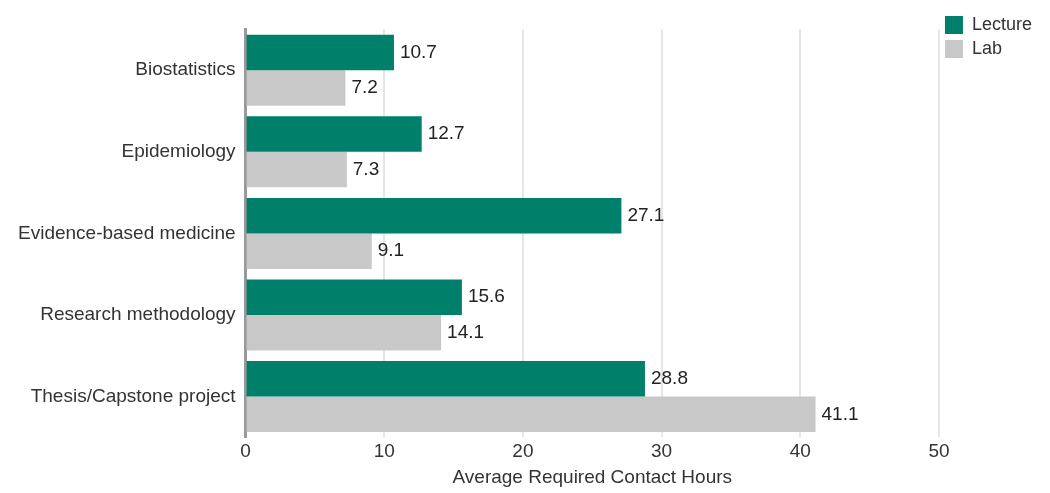  Describe the element at coordinates (646, 214) in the screenshot. I see `data-label: 27.1` at that location.